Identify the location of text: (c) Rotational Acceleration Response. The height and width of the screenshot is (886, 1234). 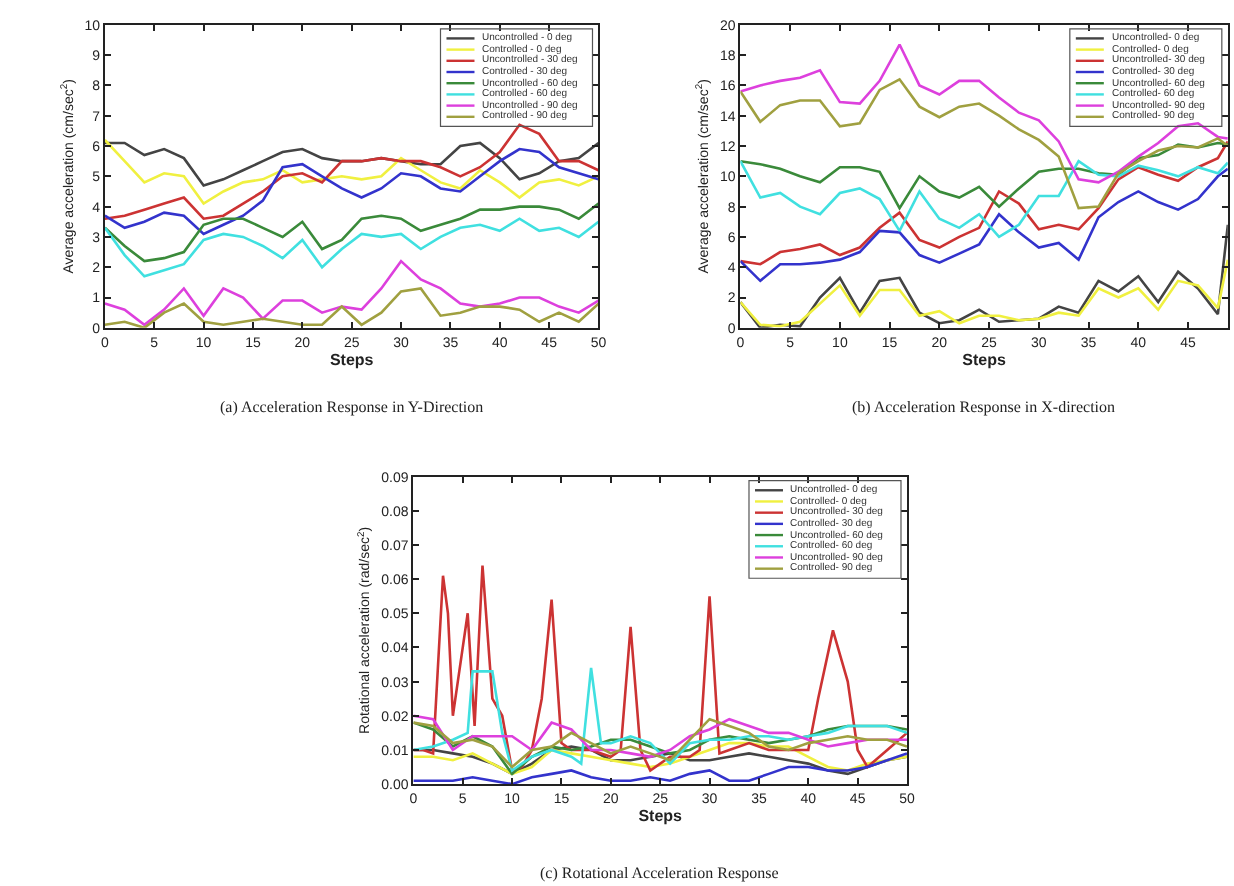
(660, 873).